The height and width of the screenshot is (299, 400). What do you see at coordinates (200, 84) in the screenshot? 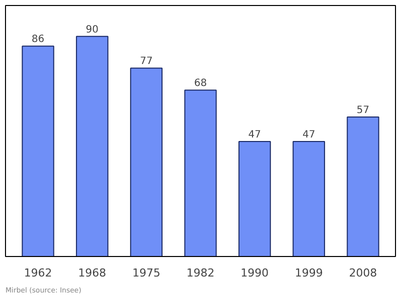
I see `data-label: 68` at bounding box center [200, 84].